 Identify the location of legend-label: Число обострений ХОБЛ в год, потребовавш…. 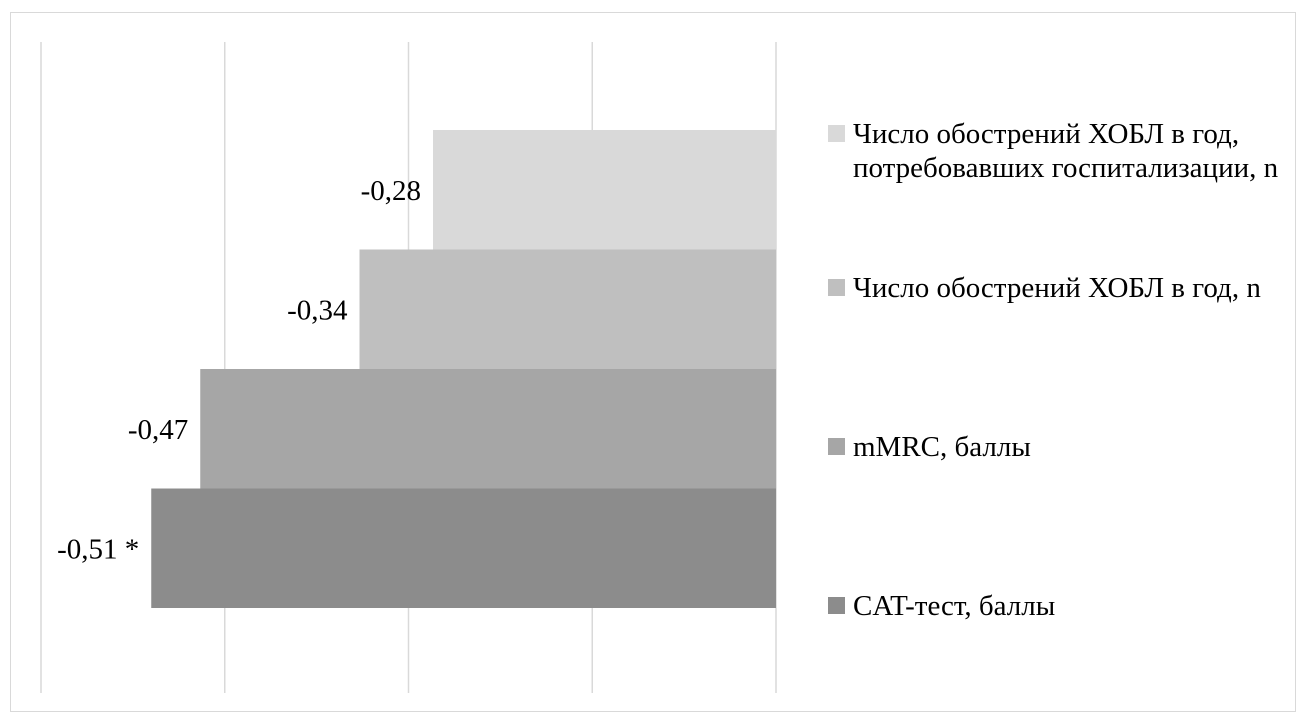
(1066, 151).